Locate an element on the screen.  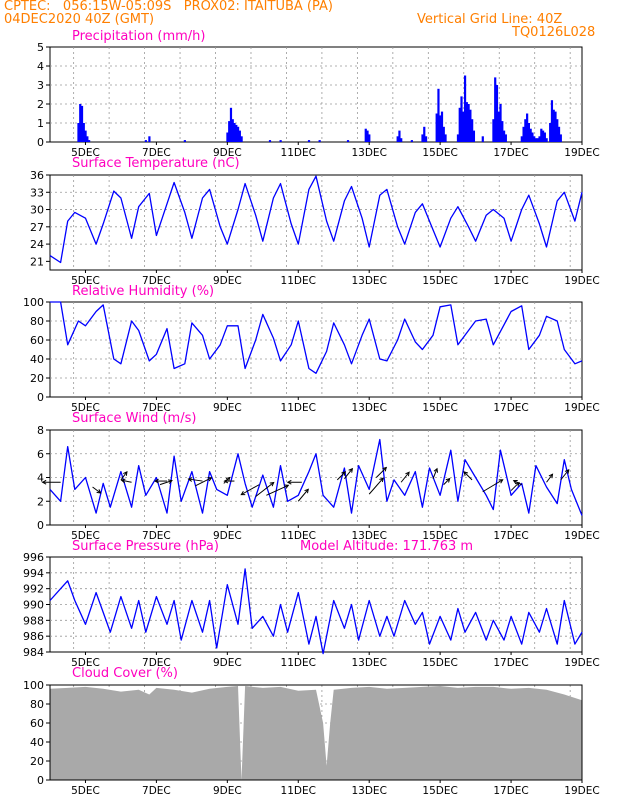
rh-xtick-label: 7DEC is located at coordinates (156, 408).